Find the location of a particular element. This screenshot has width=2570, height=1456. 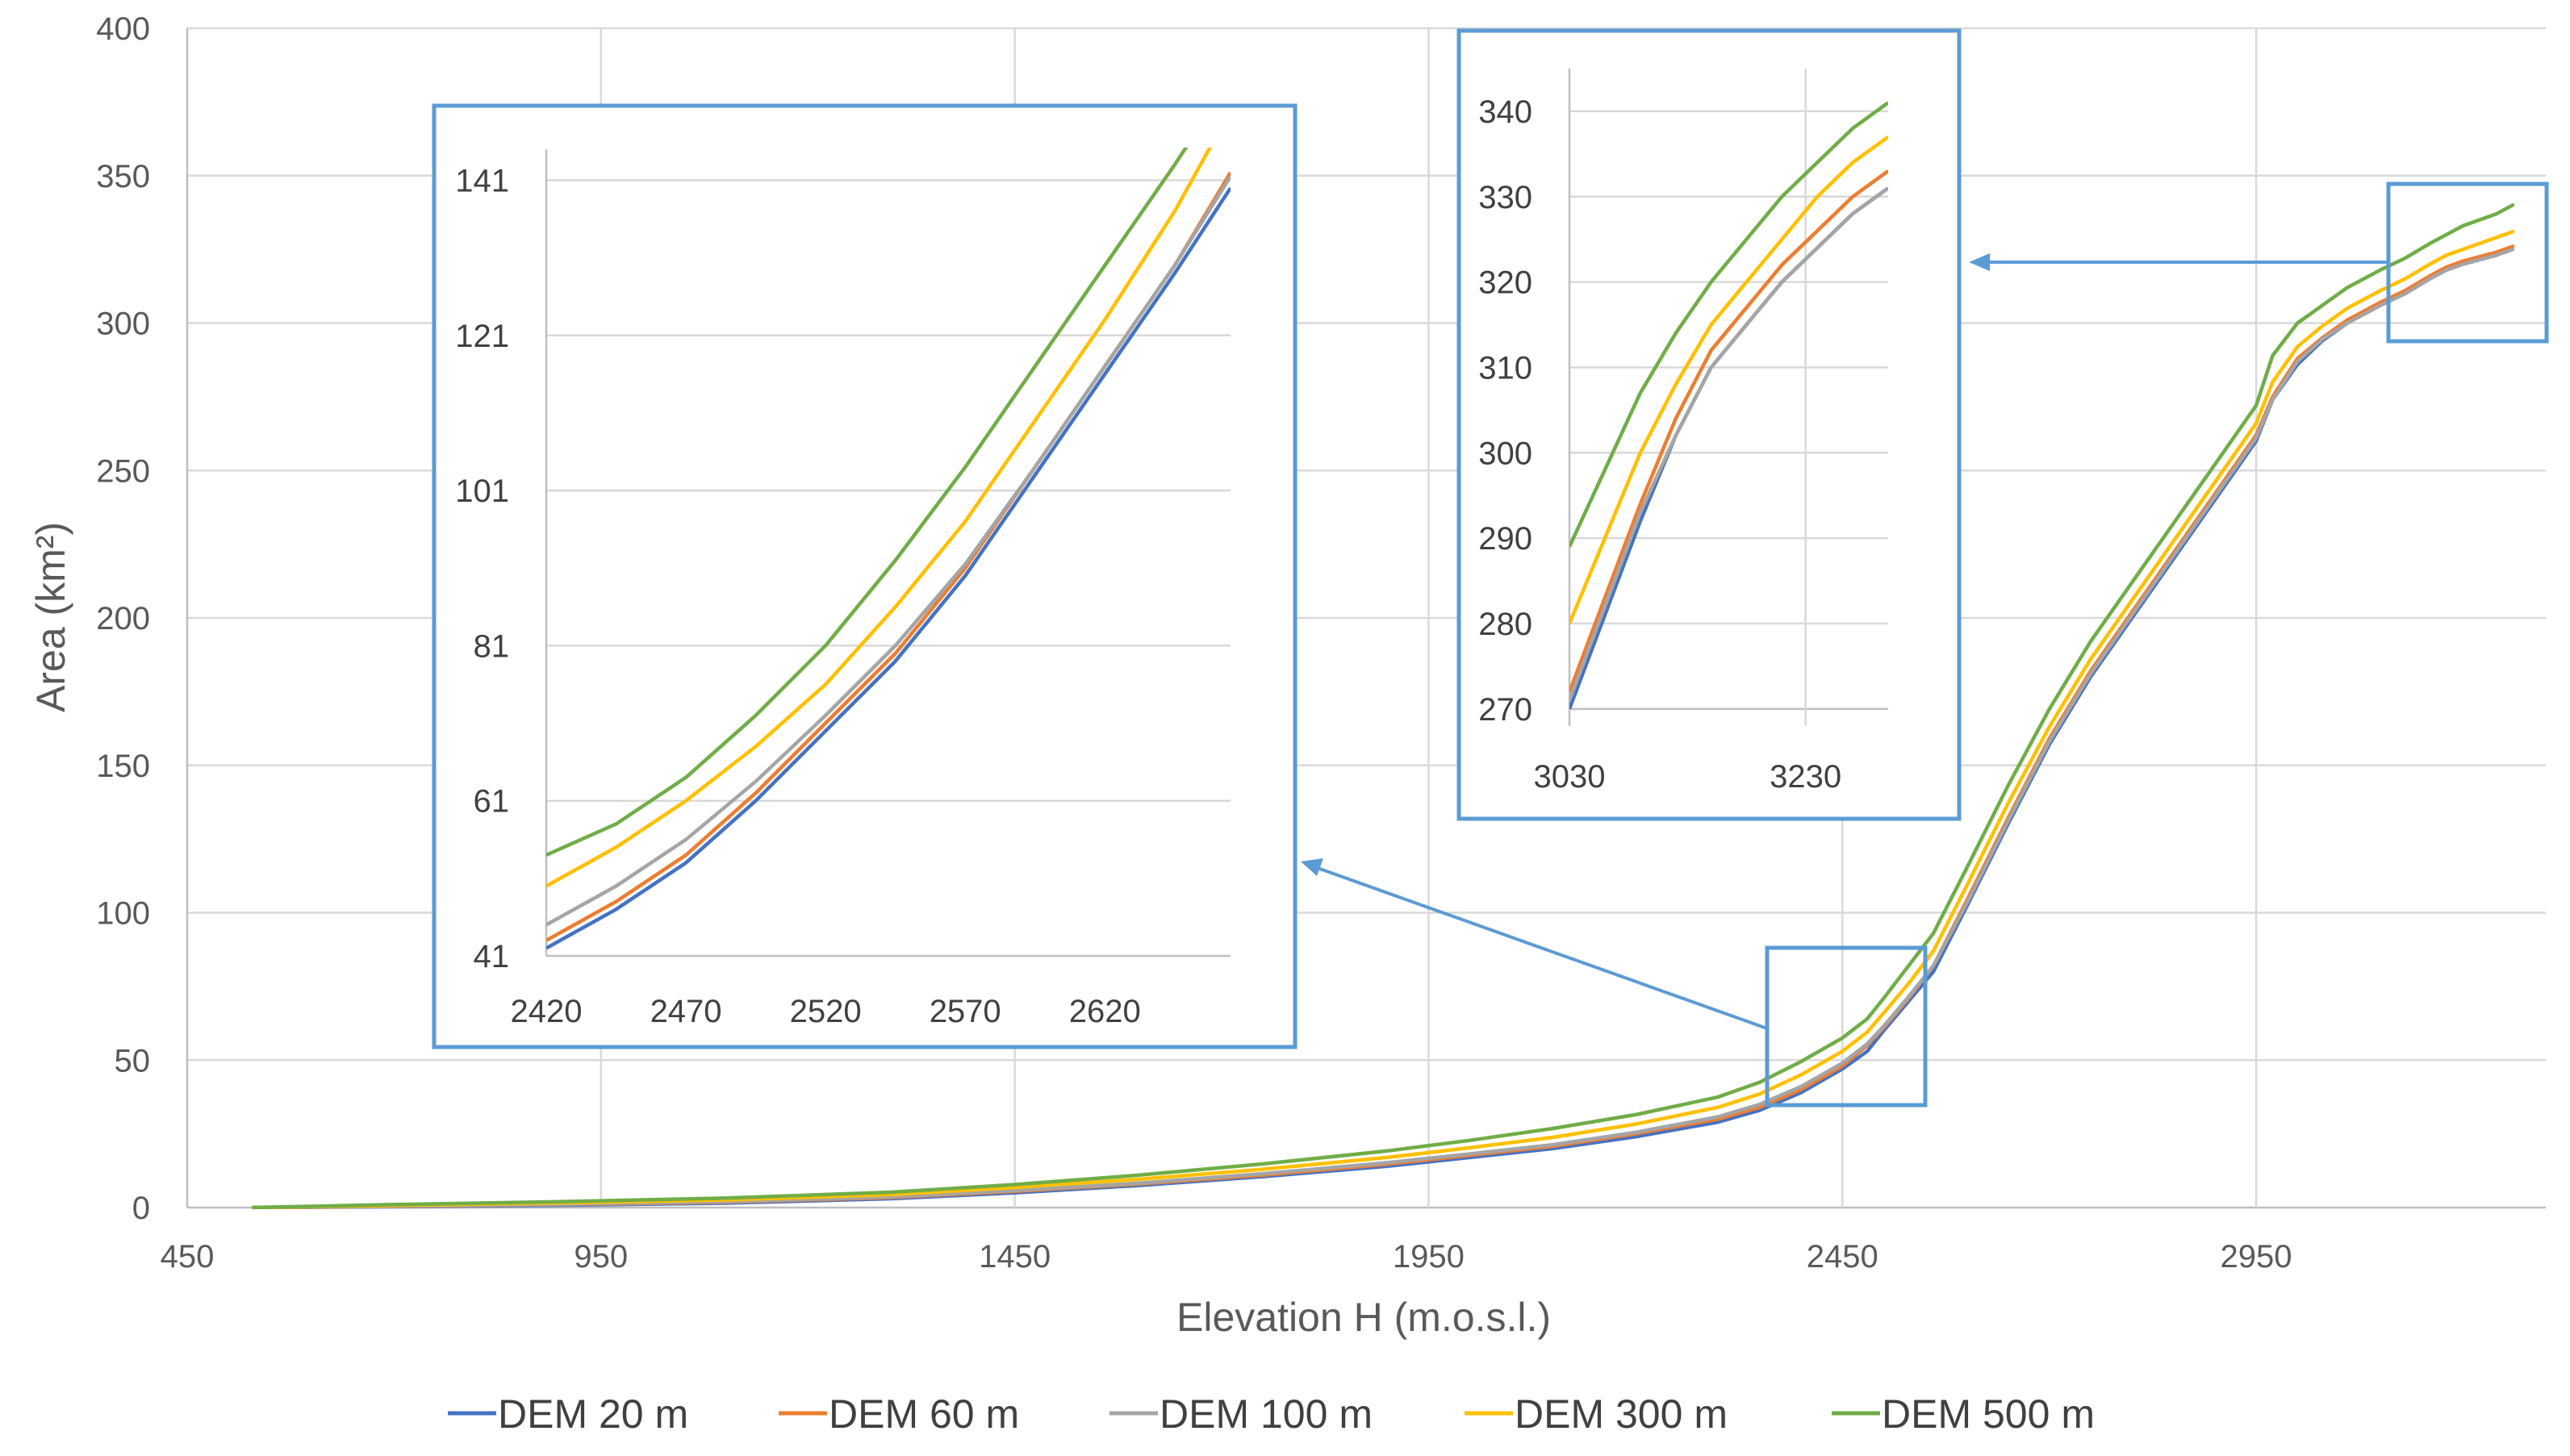

main-y-tick-label: 400 is located at coordinates (123, 29).